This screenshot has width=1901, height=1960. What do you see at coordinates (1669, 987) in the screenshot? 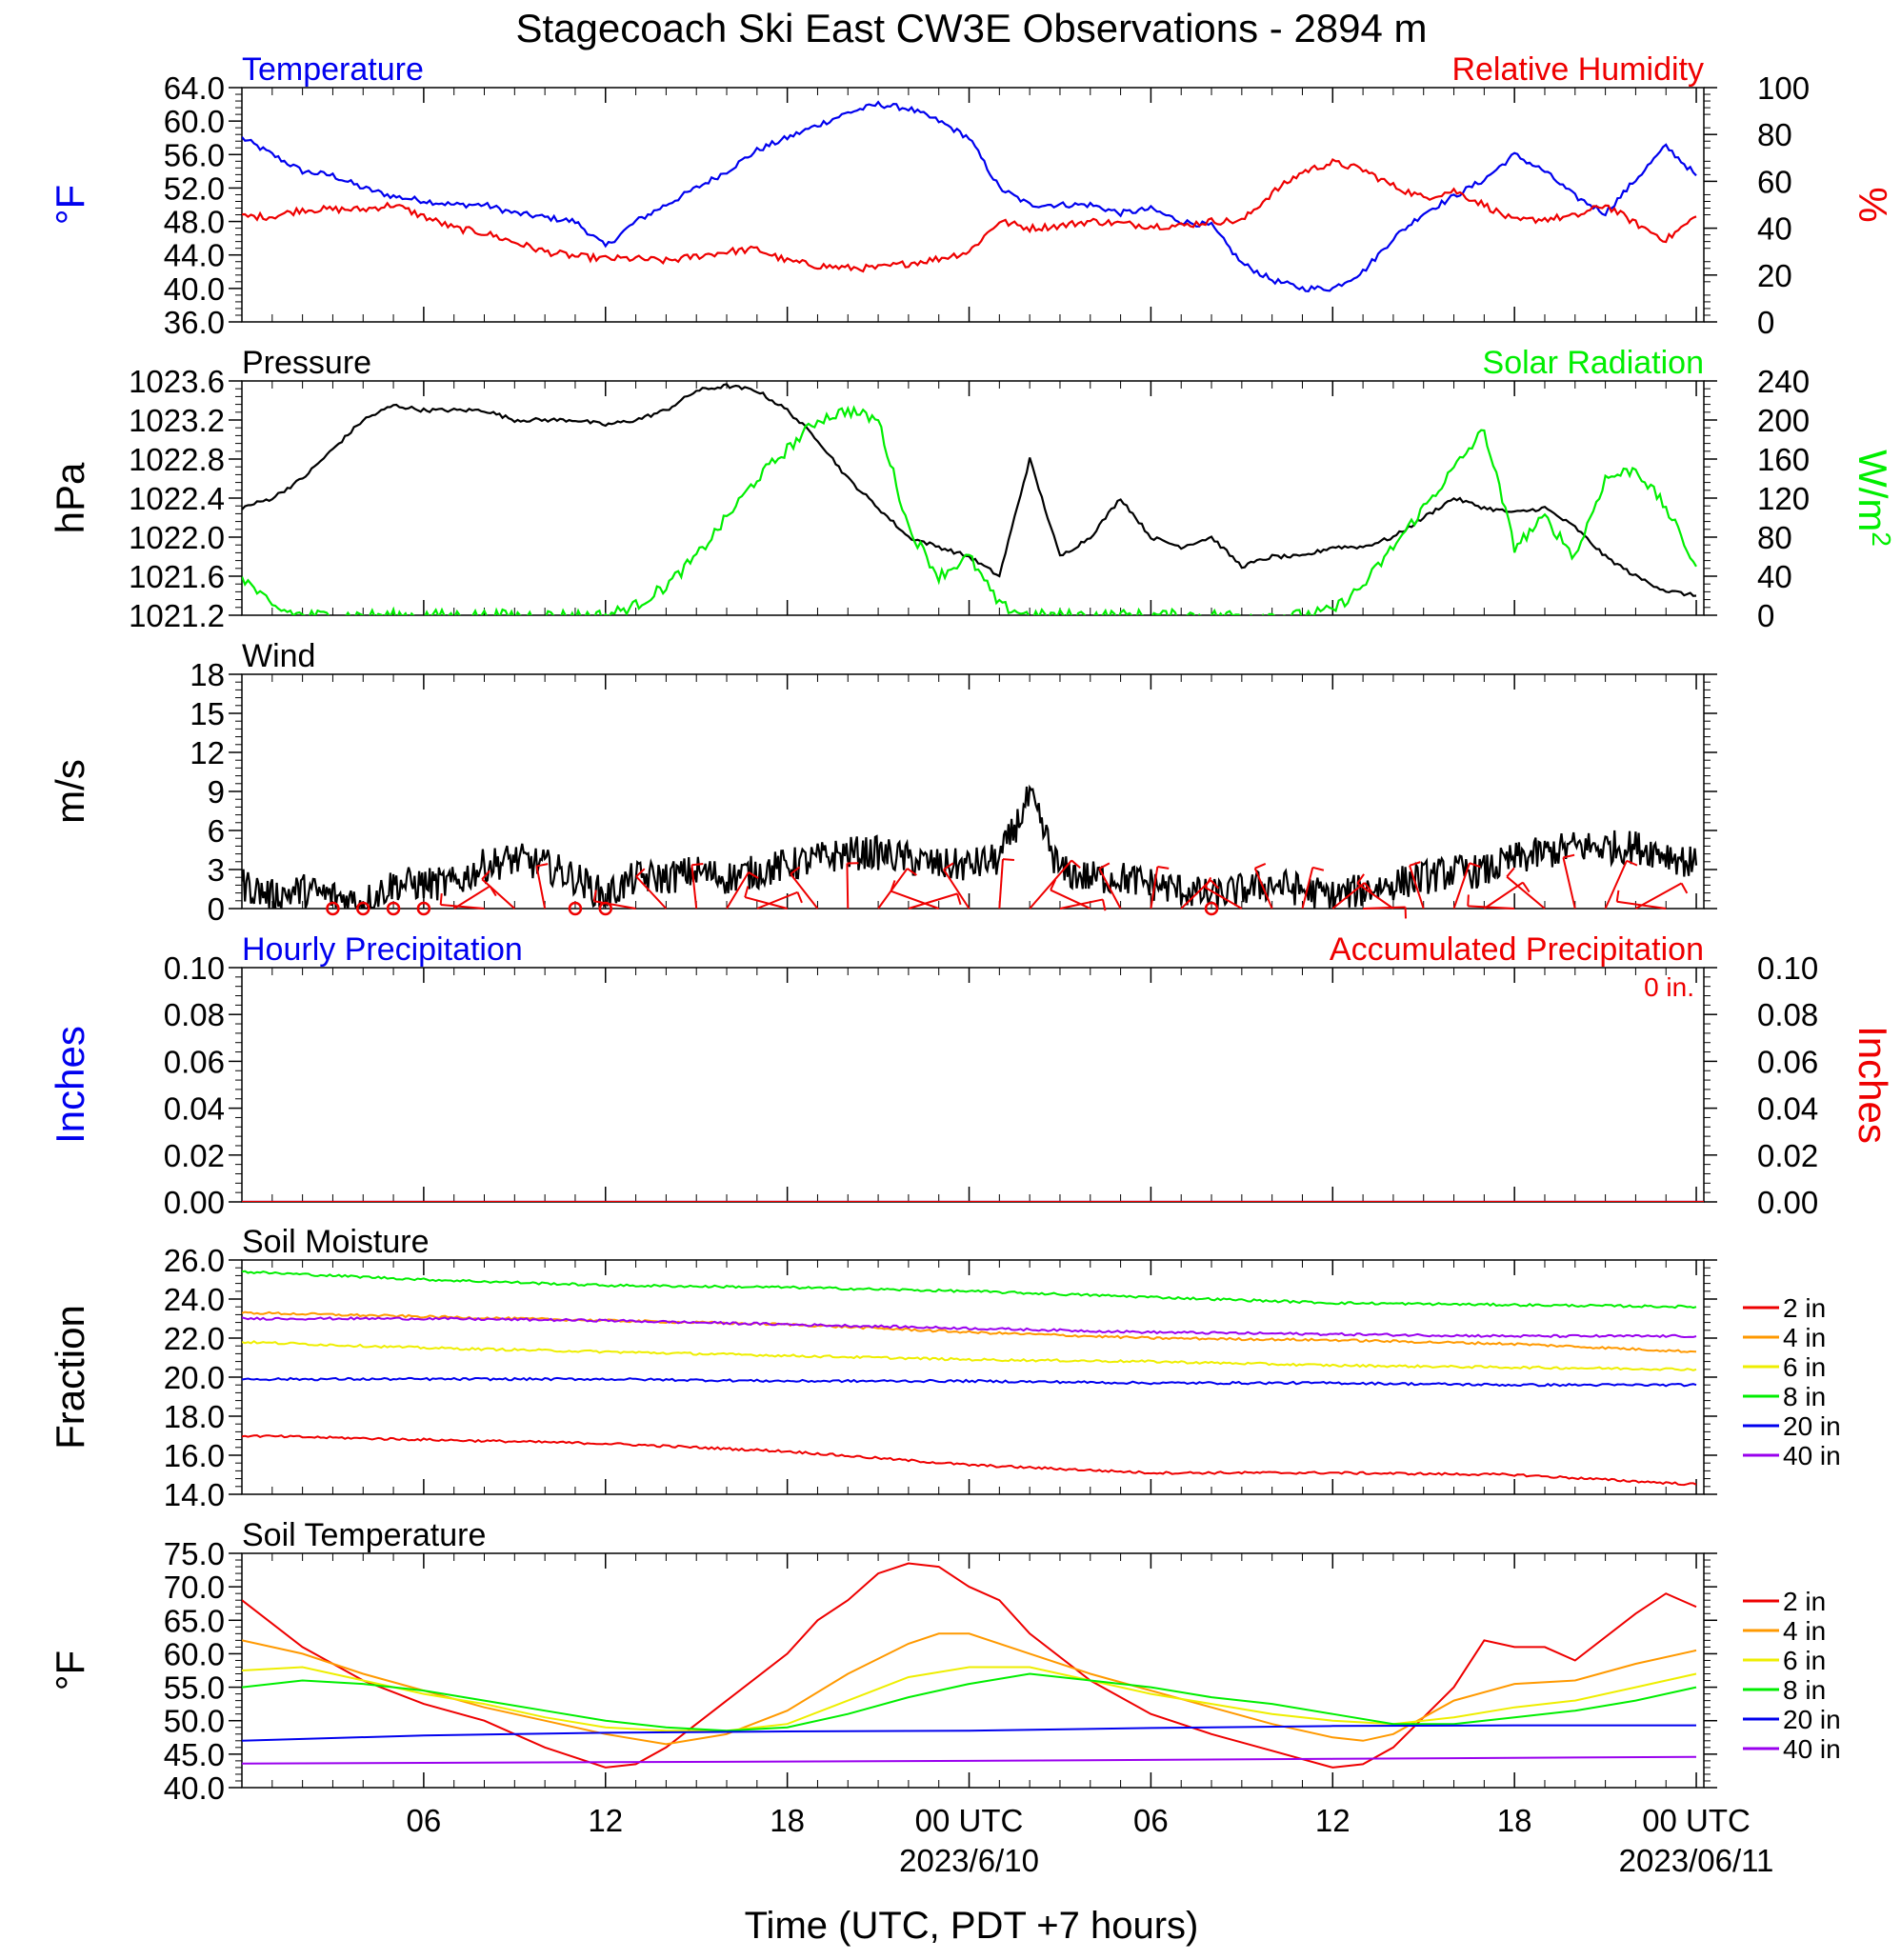
I see `accumulated-total-label: 0 in.` at bounding box center [1669, 987].